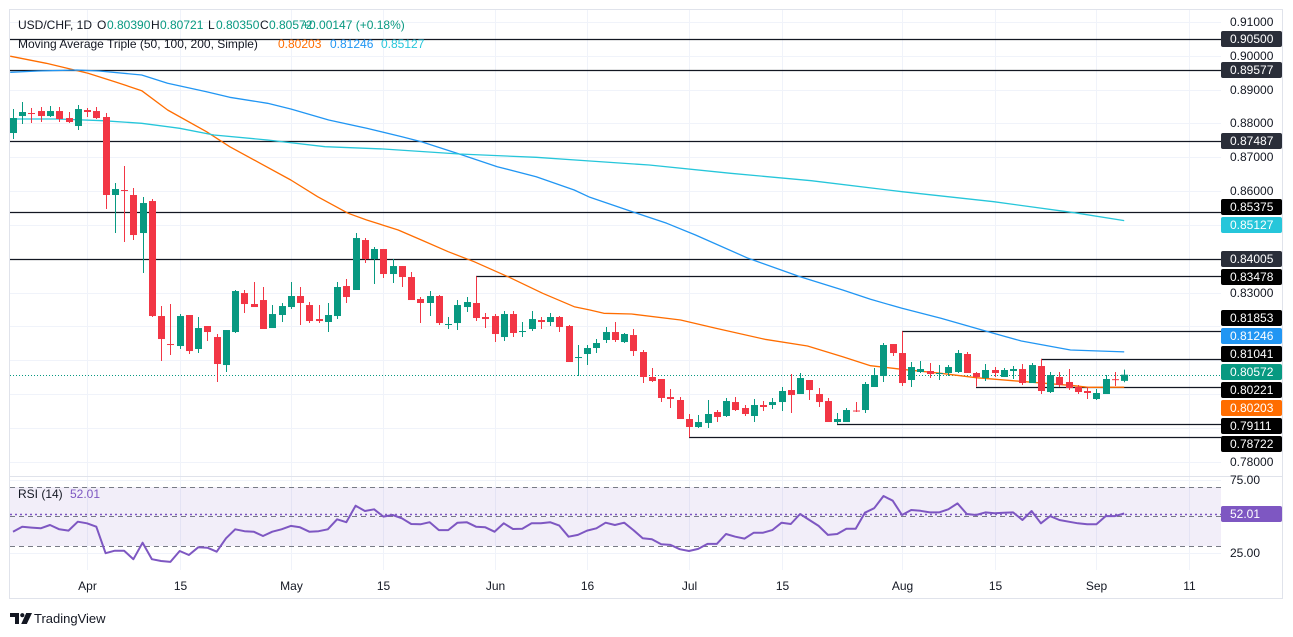  I want to click on price-axis-label: 0.79111, so click(1251, 426).